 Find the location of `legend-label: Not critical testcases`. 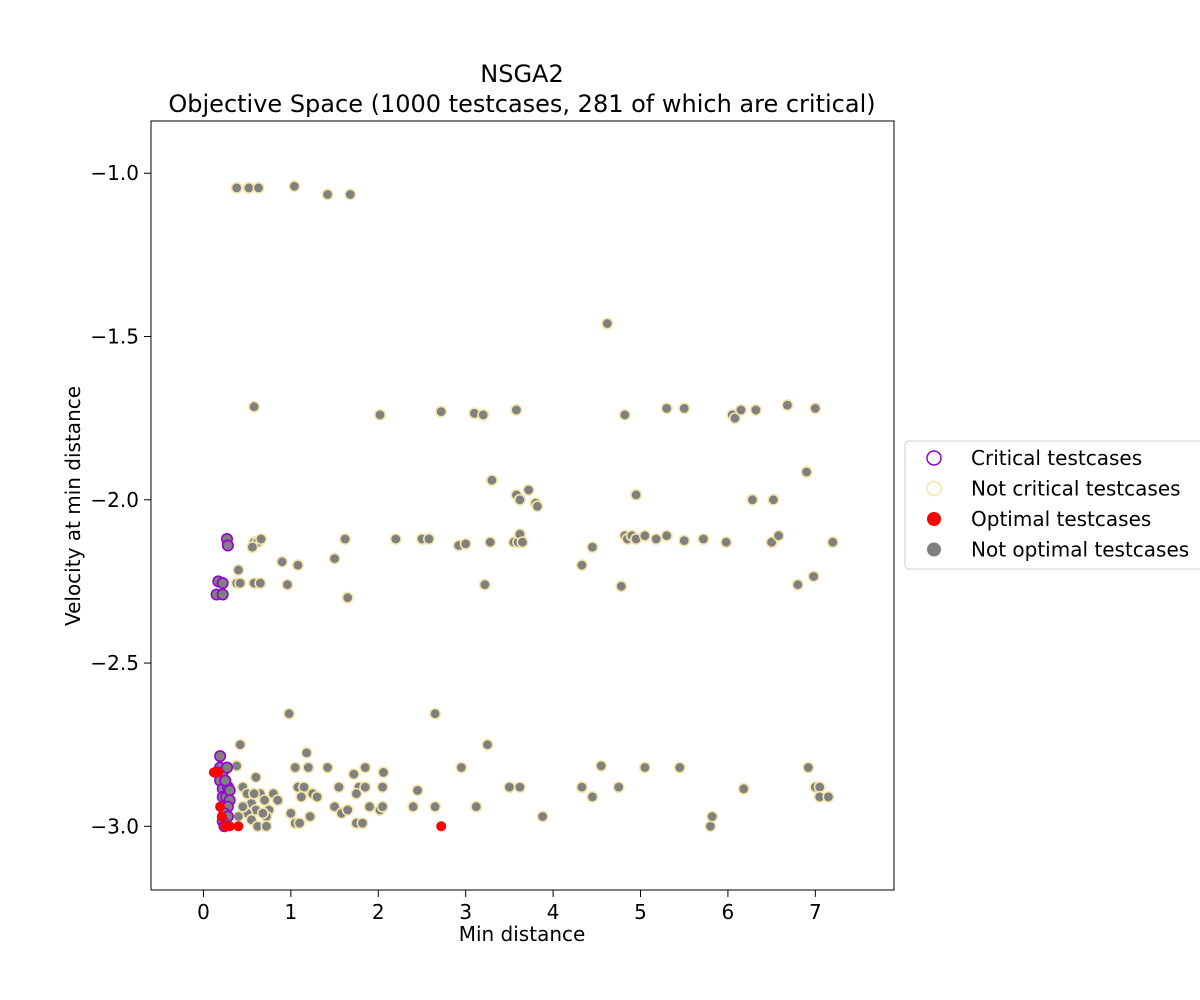

legend-label: Not critical testcases is located at coordinates (1076, 489).